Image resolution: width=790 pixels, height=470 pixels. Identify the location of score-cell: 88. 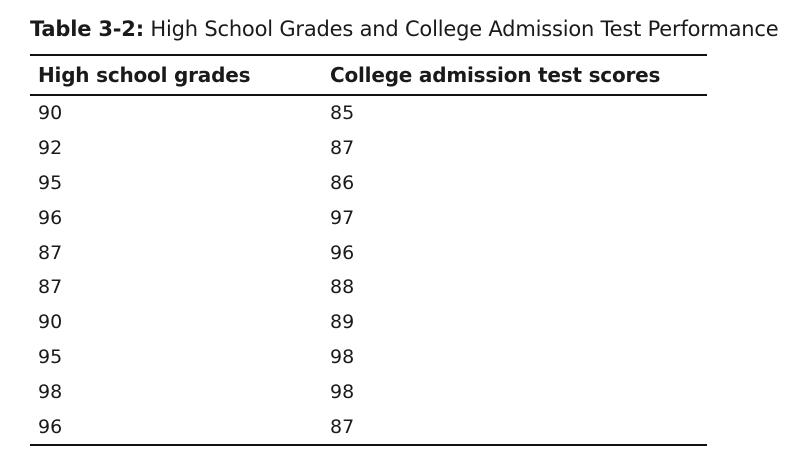
(342, 287).